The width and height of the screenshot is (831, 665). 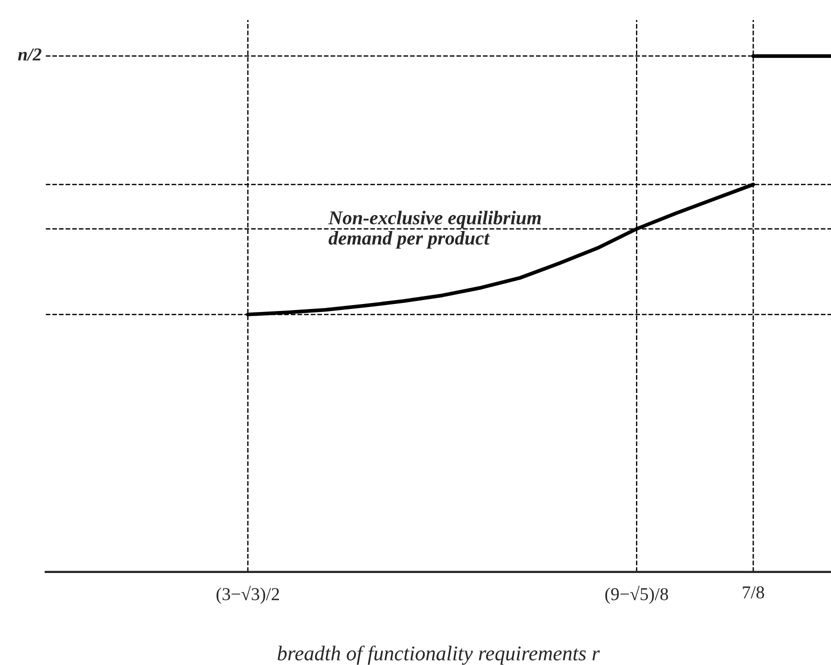 What do you see at coordinates (439, 655) in the screenshot?
I see `x-axis-title: breadth of functionality requirements r` at bounding box center [439, 655].